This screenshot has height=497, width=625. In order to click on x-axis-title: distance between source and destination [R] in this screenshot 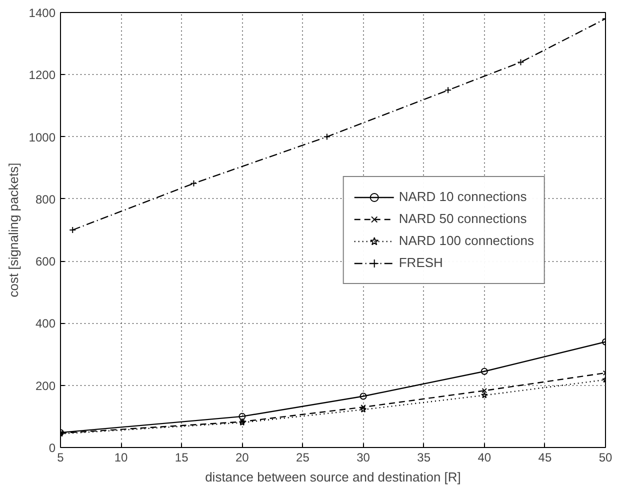, I will do `click(333, 477)`.